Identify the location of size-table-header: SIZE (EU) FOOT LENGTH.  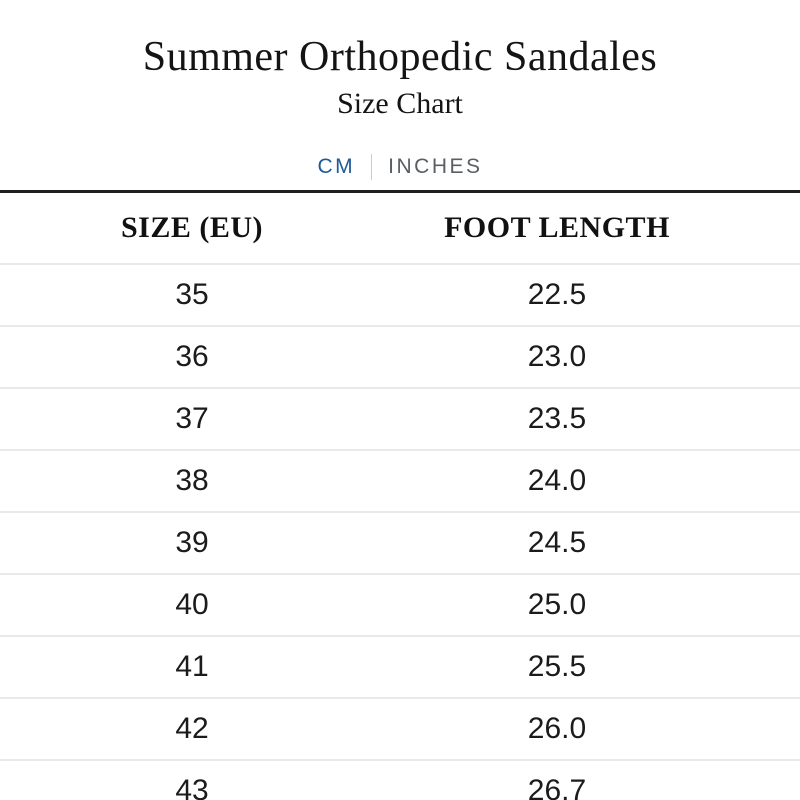
(400, 228).